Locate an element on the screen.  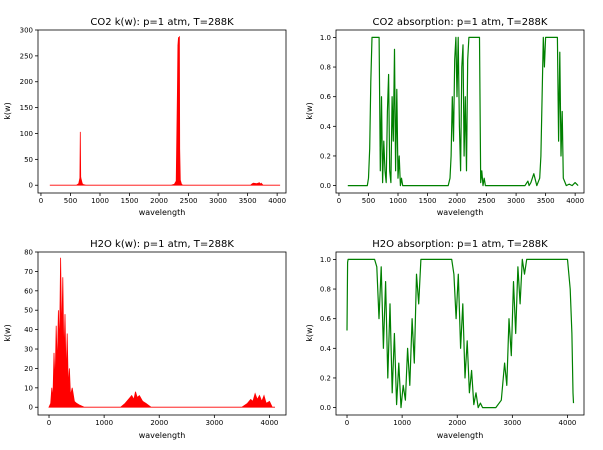
series-co2-absorption is located at coordinates (463, 111).